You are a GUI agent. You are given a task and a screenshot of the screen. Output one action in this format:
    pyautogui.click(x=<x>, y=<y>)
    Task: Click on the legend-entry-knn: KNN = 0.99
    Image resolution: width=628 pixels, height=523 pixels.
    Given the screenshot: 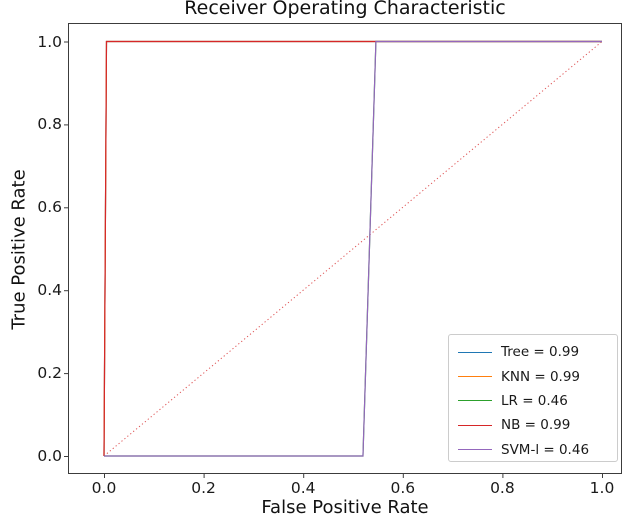 What is the action you would take?
    pyautogui.click(x=537, y=376)
    